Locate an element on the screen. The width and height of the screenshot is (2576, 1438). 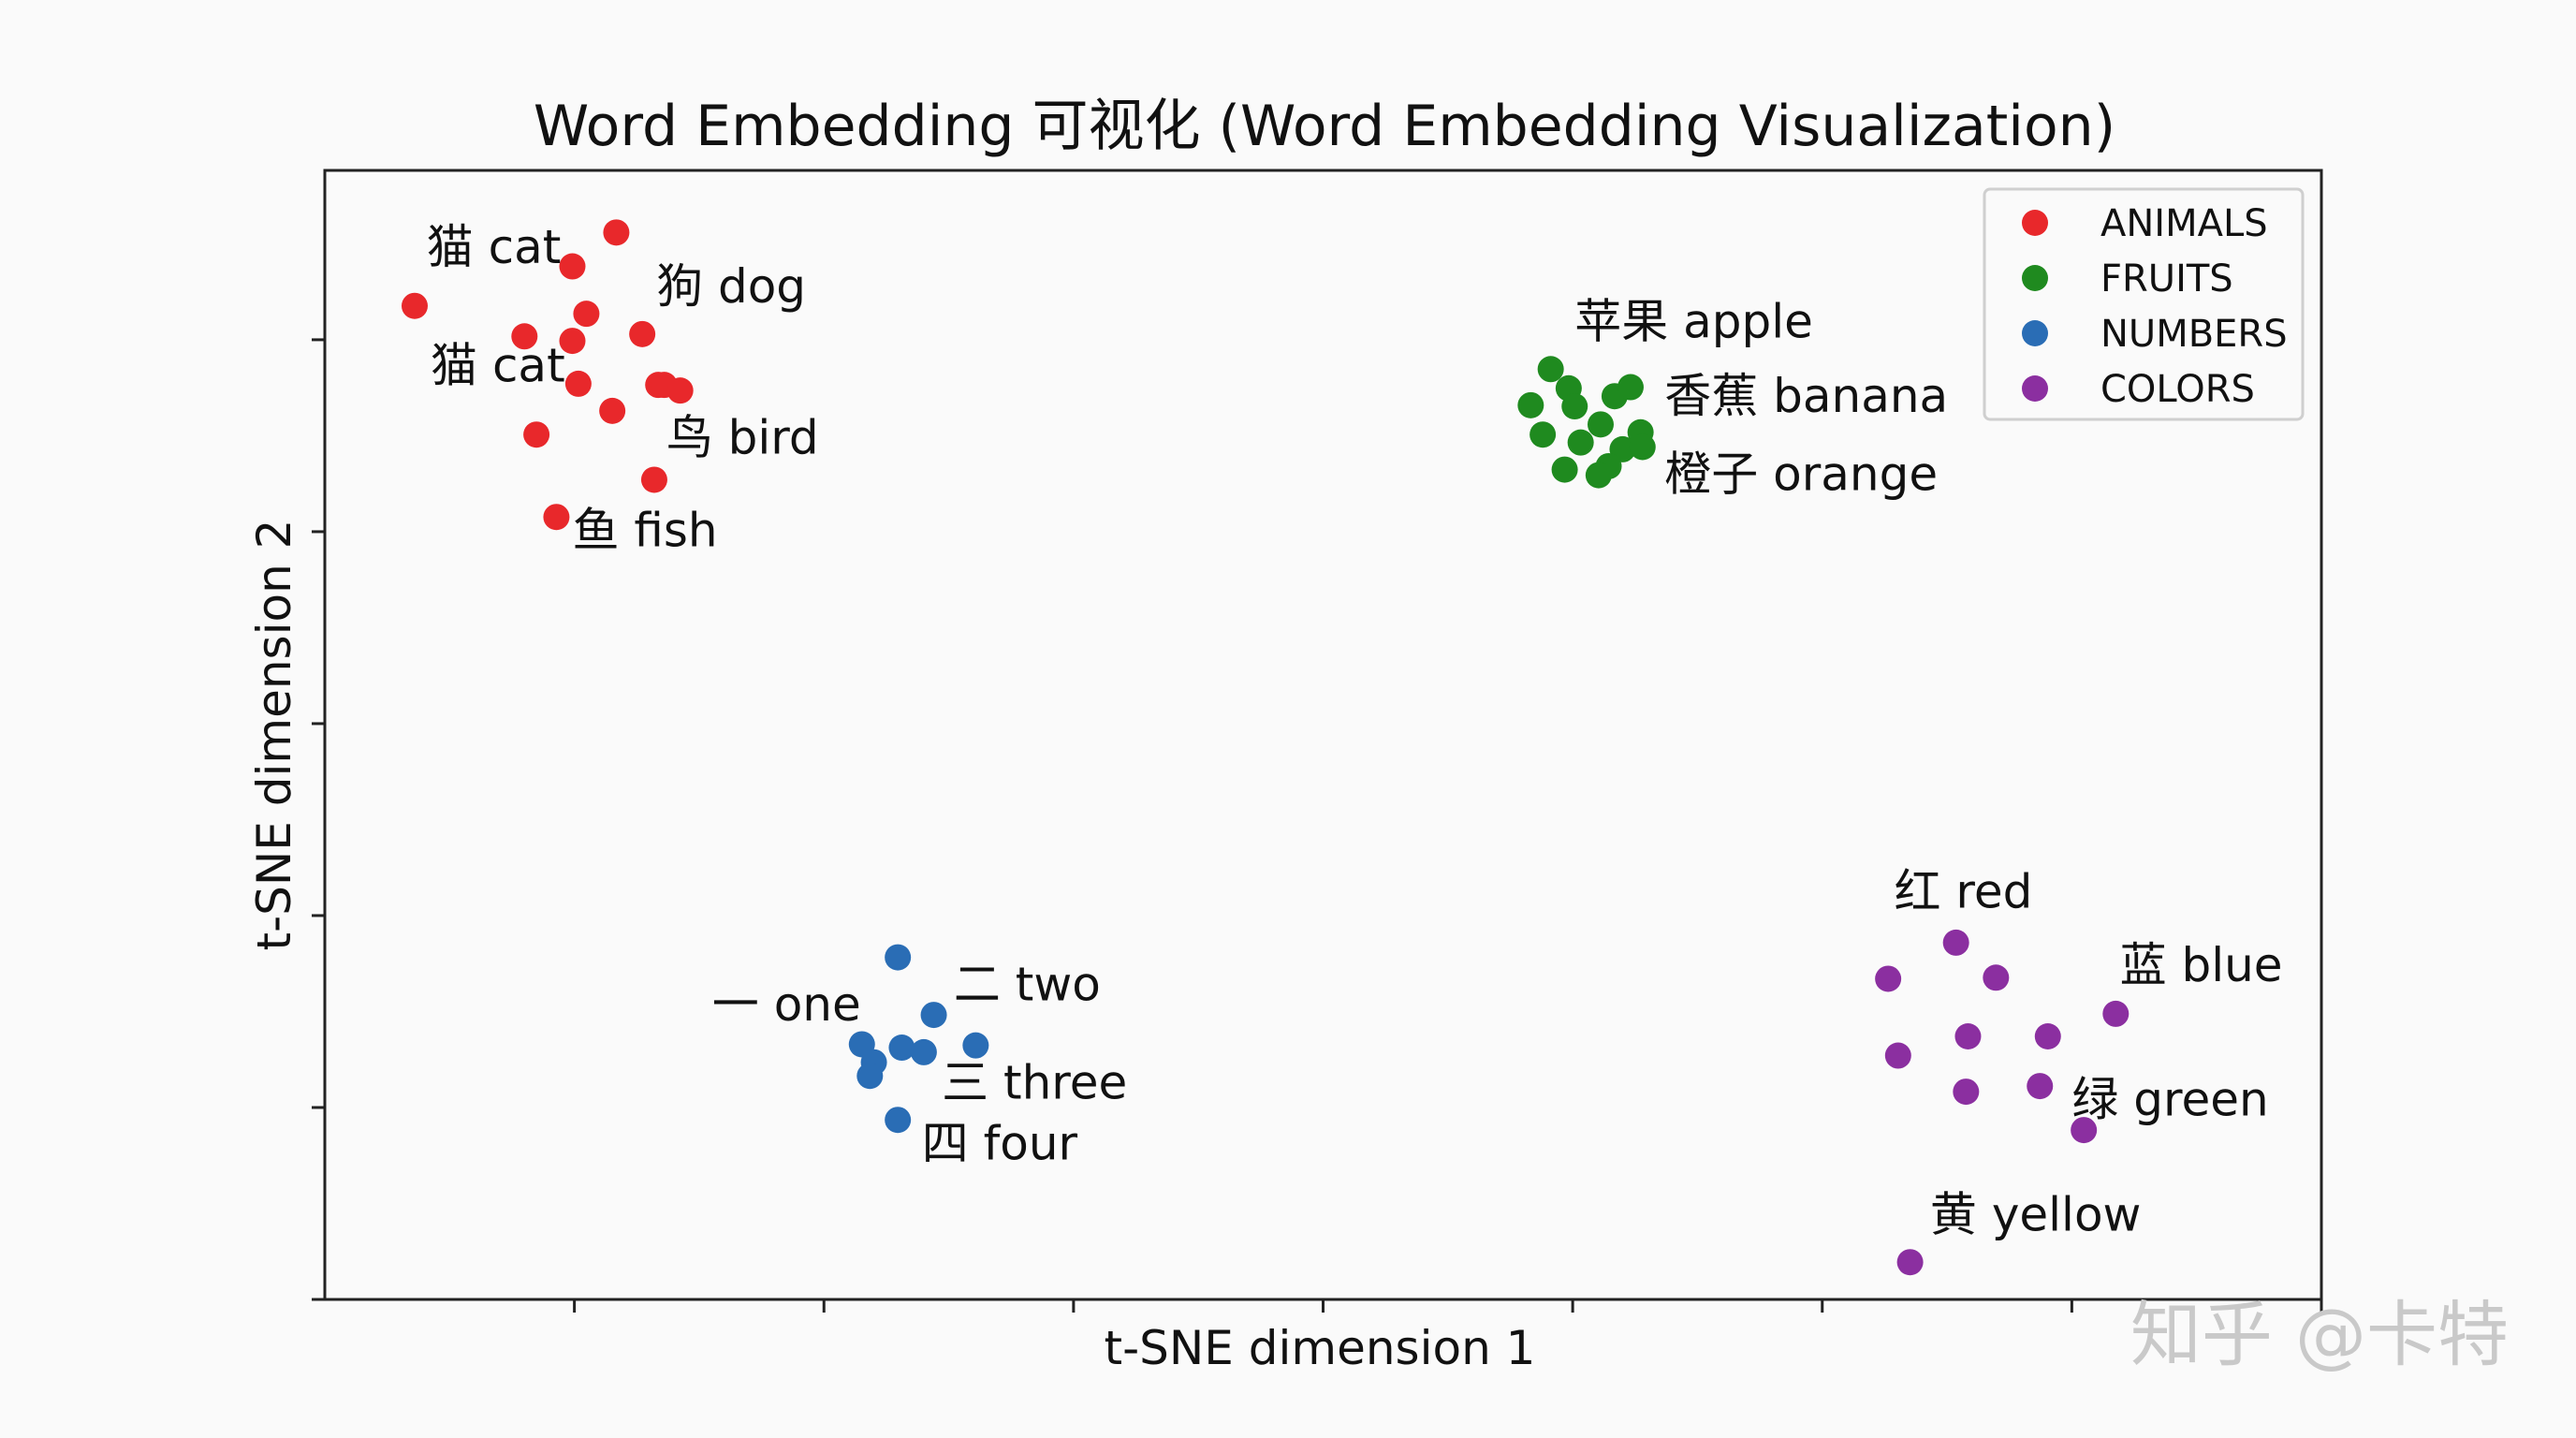
legend-marker-colors is located at coordinates (2035, 388).